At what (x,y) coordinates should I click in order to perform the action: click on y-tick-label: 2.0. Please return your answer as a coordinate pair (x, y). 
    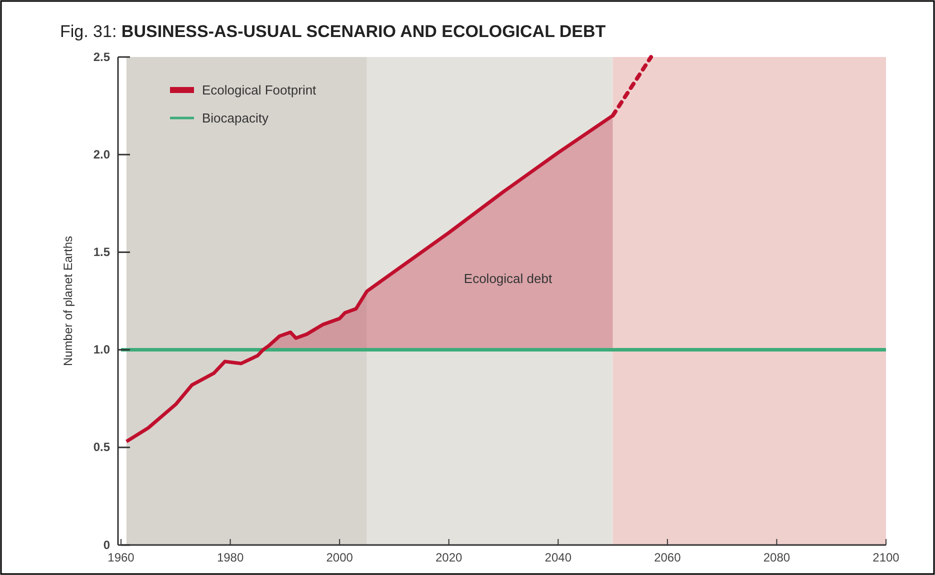
    Looking at the image, I should click on (101, 154).